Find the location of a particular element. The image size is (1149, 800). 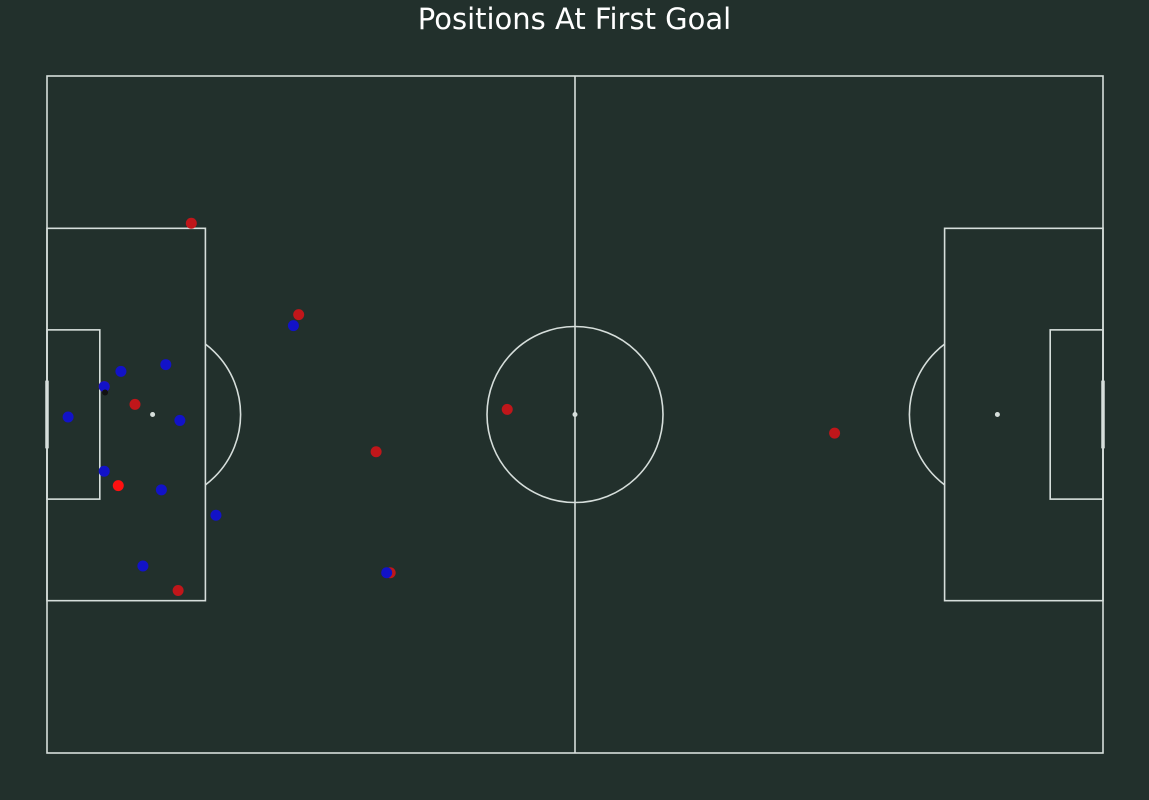

left-six-yard-box is located at coordinates (73, 414).